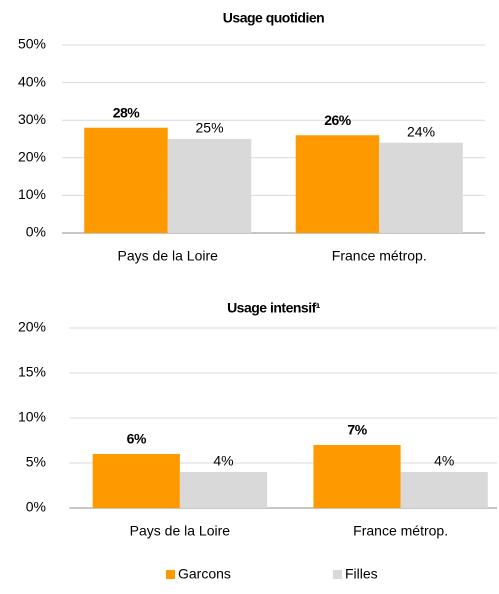  I want to click on y-tick-label: 50%, so click(32, 44).